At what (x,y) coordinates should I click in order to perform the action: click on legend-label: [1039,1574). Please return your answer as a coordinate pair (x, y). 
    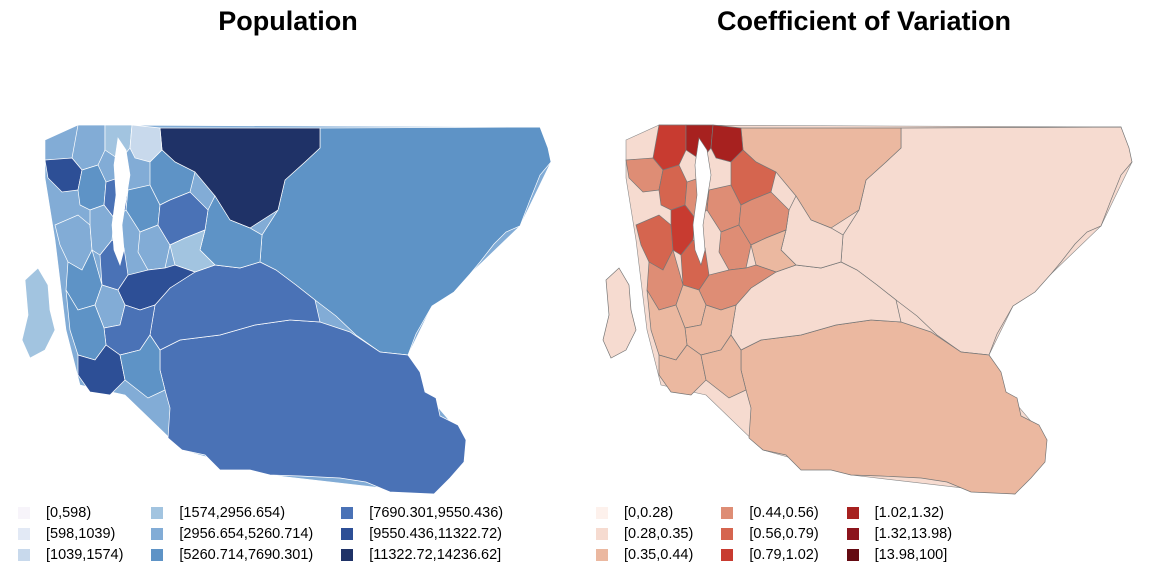
    Looking at the image, I should click on (85, 554).